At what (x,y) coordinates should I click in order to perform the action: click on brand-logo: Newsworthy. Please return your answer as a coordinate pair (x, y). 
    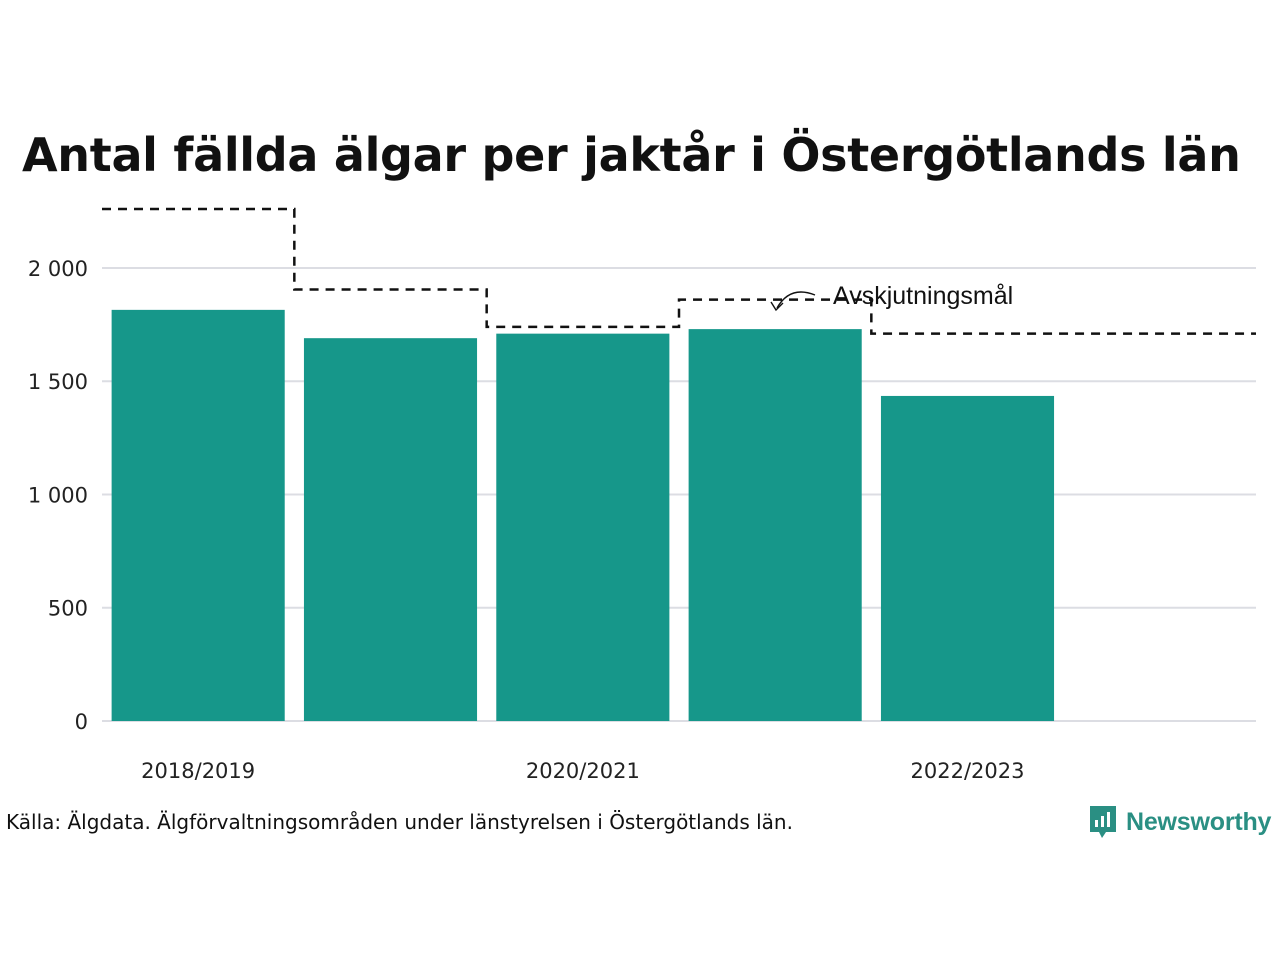
    Looking at the image, I should click on (1179, 822).